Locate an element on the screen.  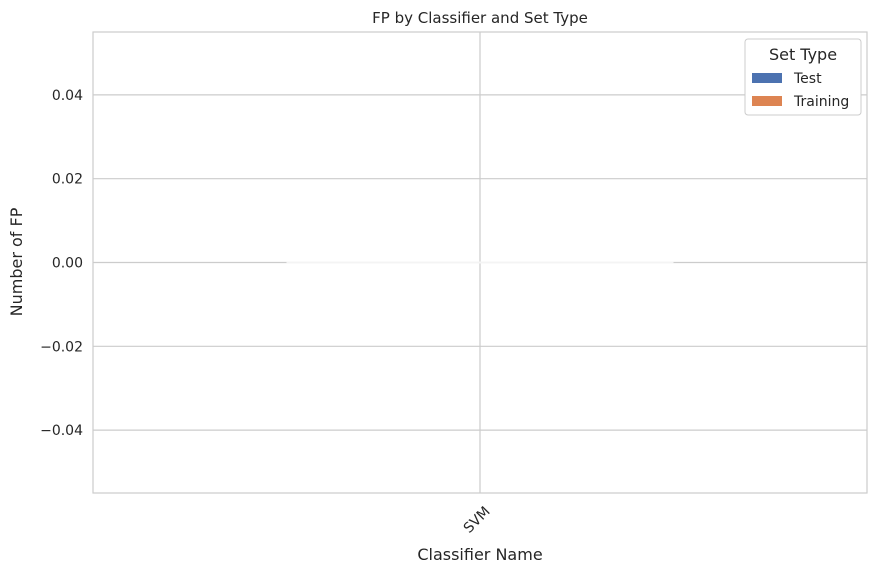
y-tick-label: 0.04 is located at coordinates (67, 96).